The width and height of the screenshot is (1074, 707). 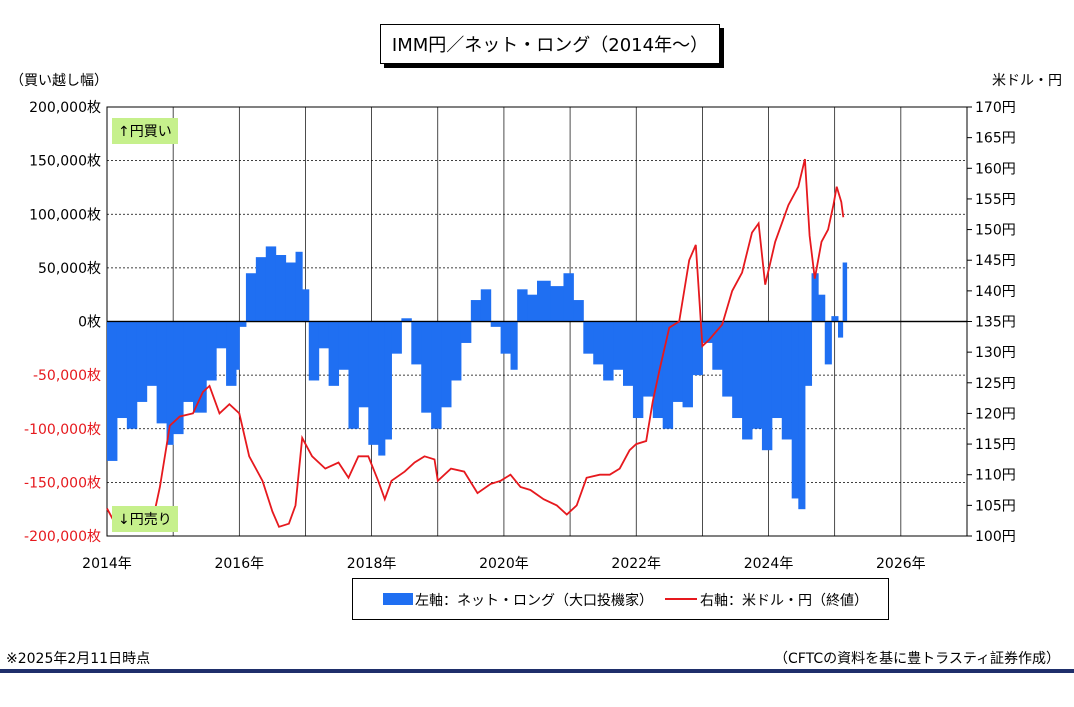 What do you see at coordinates (995, 108) in the screenshot?
I see `y-right-tick-label: 170円` at bounding box center [995, 108].